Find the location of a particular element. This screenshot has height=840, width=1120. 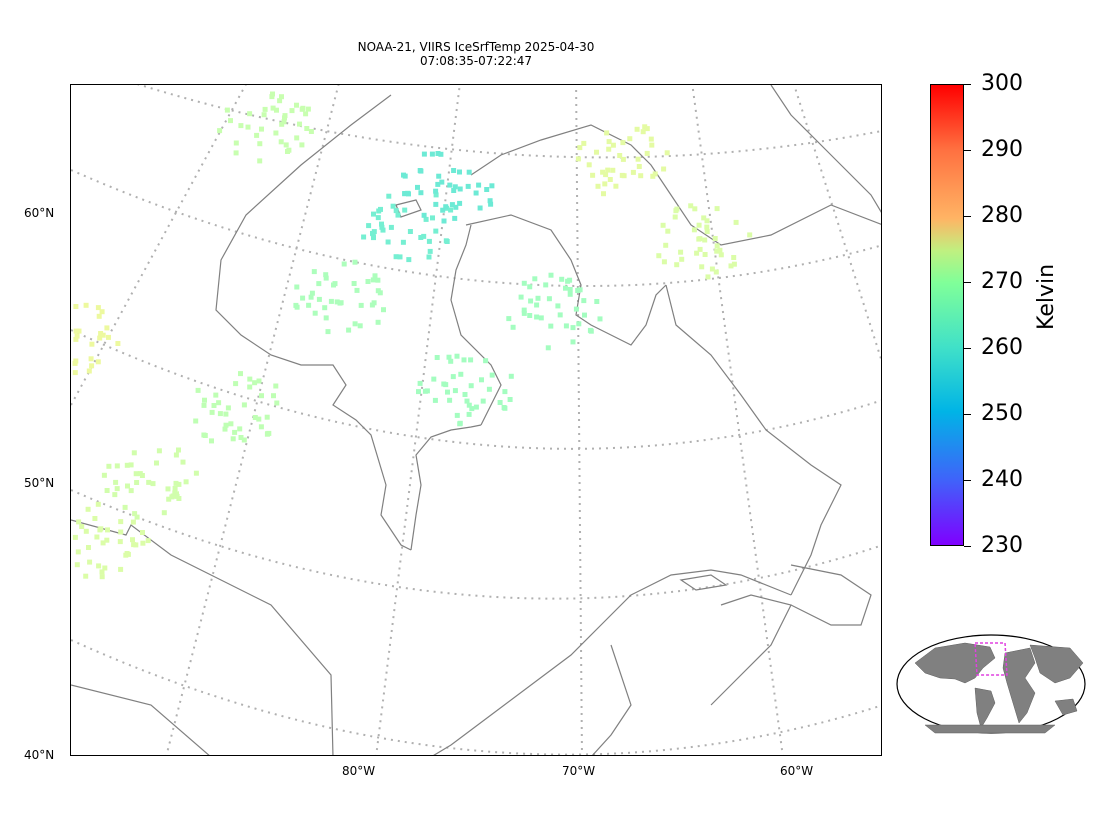

colorbar-tick-label: 230 is located at coordinates (1002, 545).